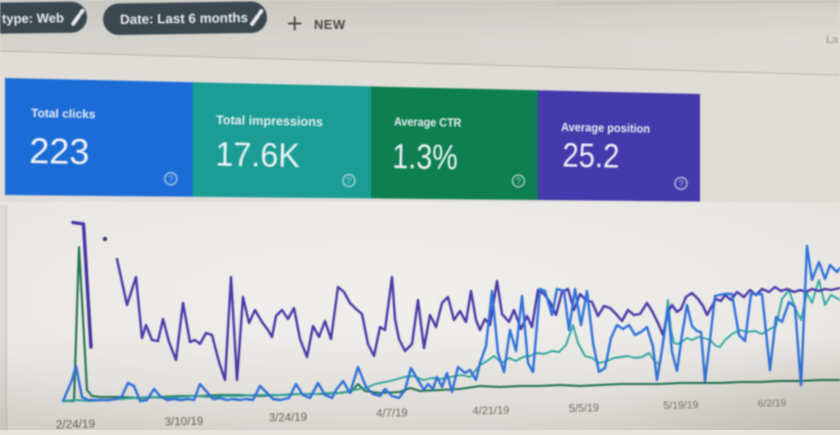  Describe the element at coordinates (425, 156) in the screenshot. I see `svg-text: 1.3%` at that location.